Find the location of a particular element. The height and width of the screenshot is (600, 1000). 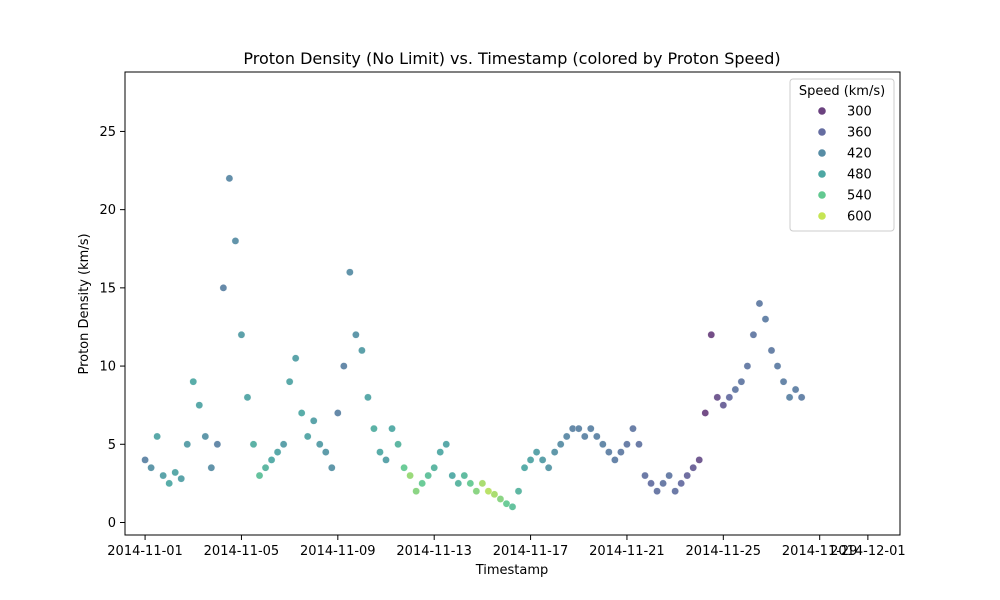

y-tick-label: 25 is located at coordinates (107, 132).